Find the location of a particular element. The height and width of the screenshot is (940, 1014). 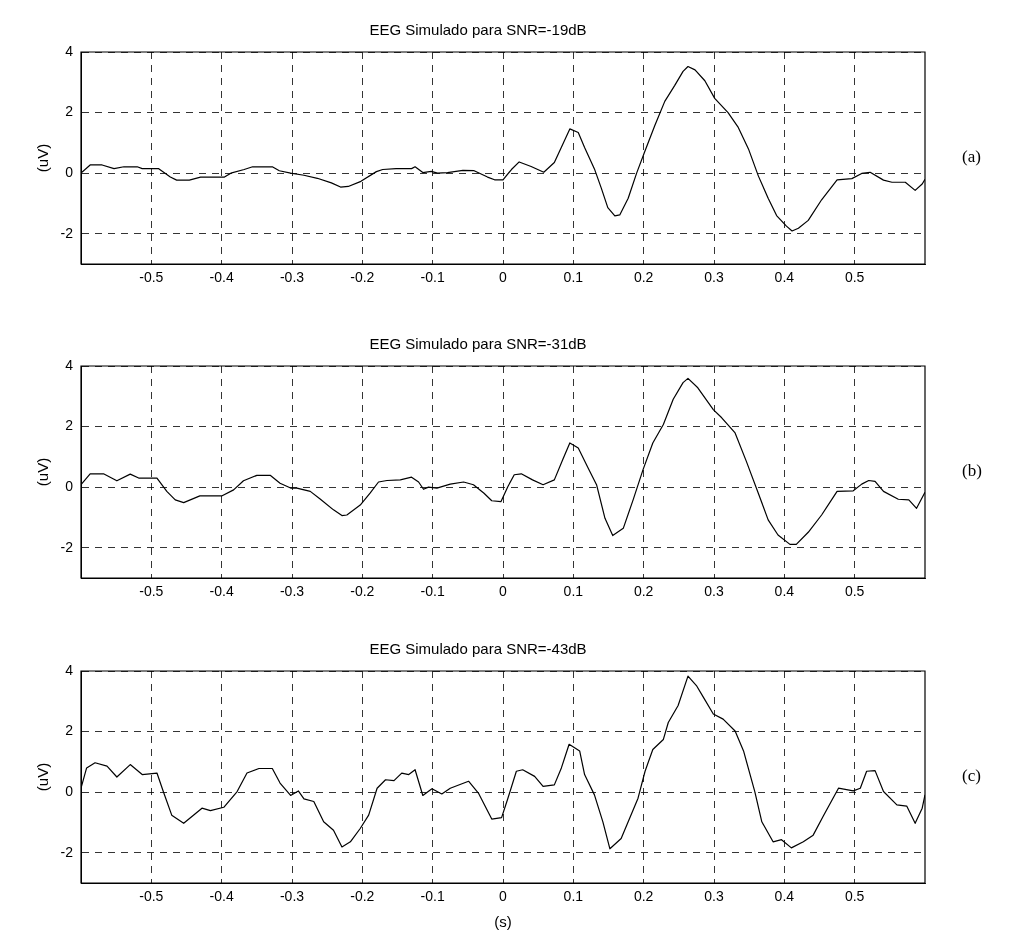

text: (b) is located at coordinates (972, 471).